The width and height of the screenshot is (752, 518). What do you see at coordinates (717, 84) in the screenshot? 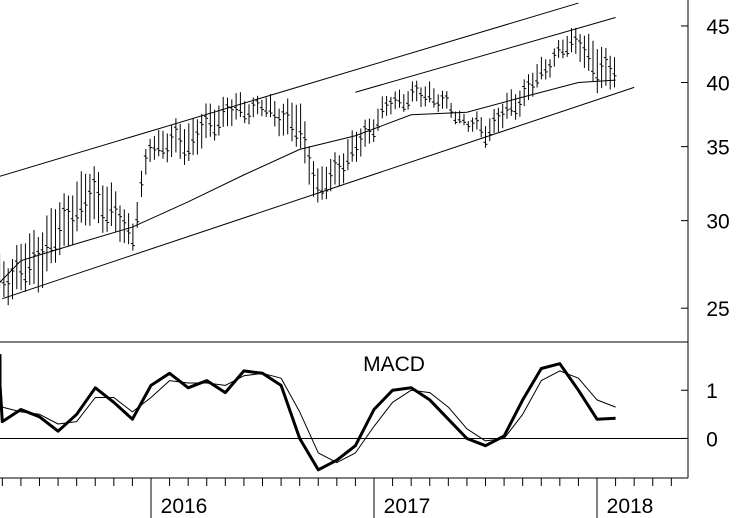
I see `price-tick-label: 40` at bounding box center [717, 84].